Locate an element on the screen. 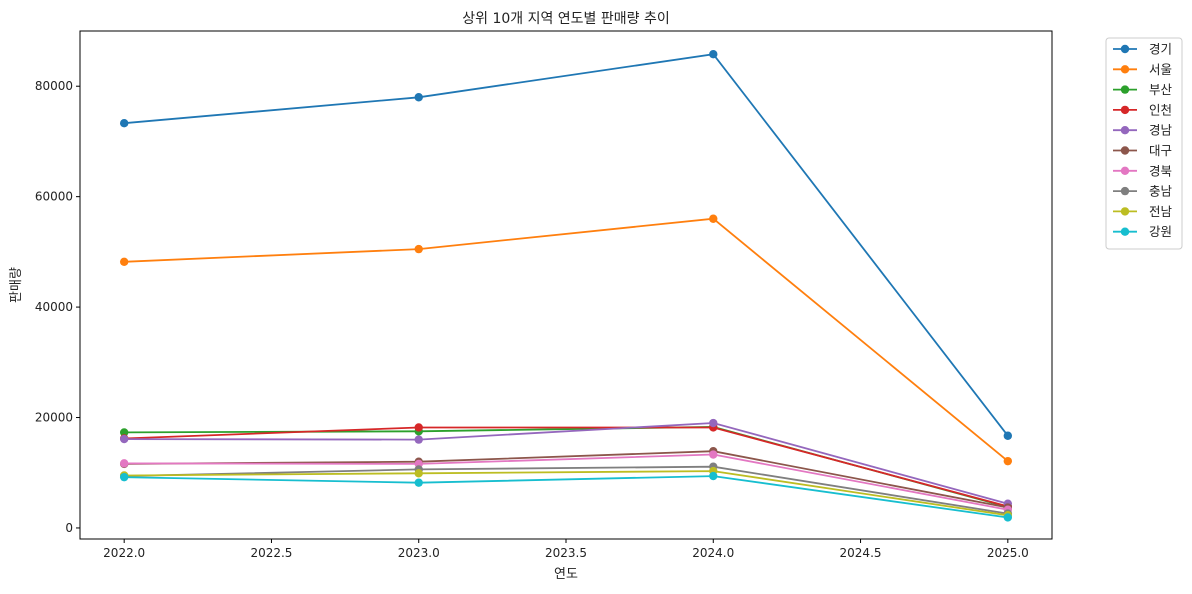 The image size is (1192, 594). x-tick-label: 2022.0 is located at coordinates (124, 553).